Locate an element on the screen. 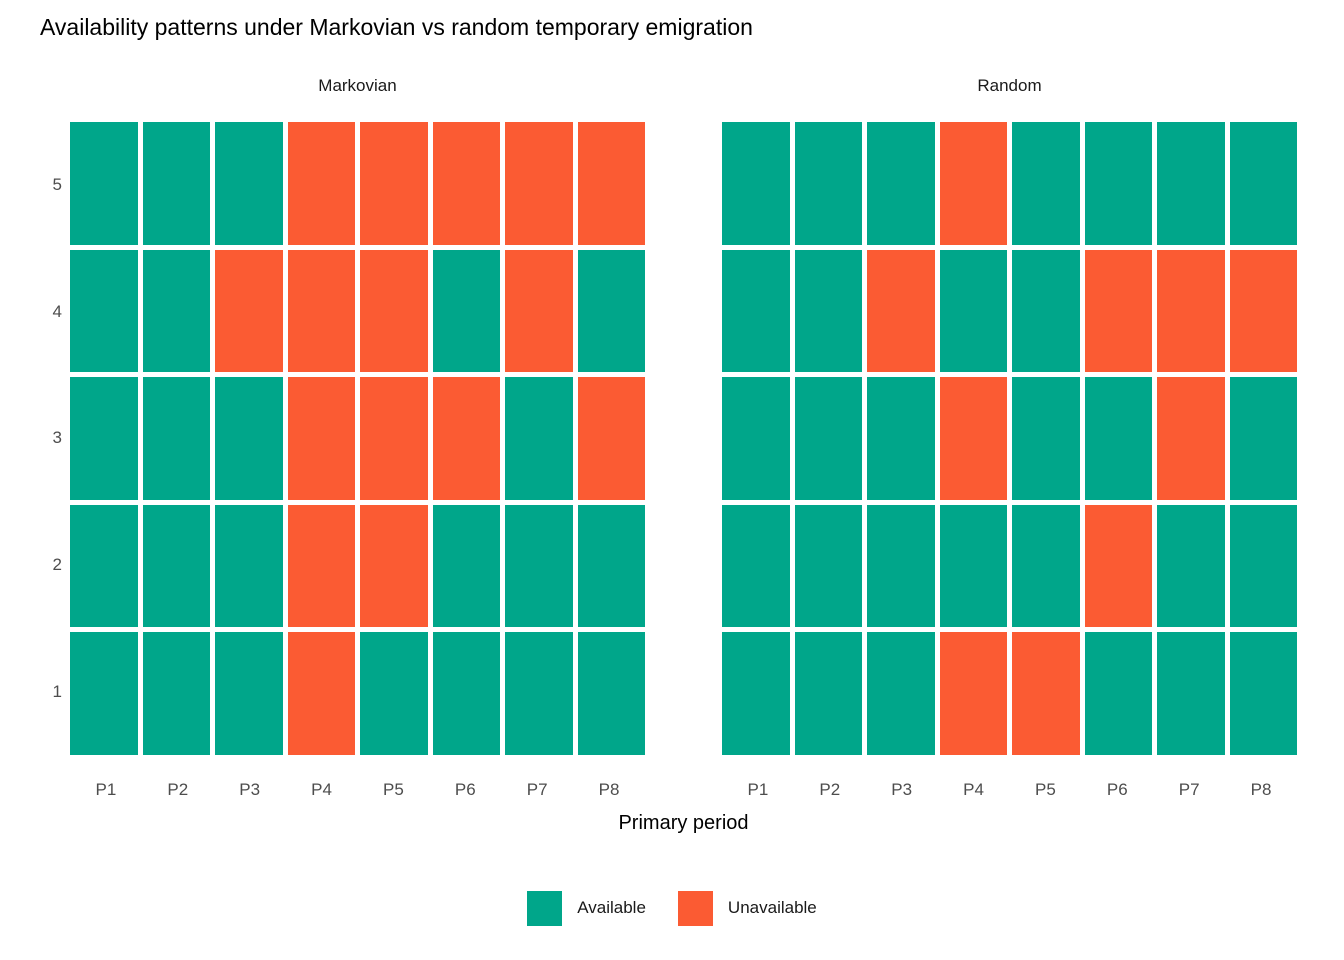 This screenshot has height=960, width=1344. legend-swatch-unavailable is located at coordinates (695, 908).